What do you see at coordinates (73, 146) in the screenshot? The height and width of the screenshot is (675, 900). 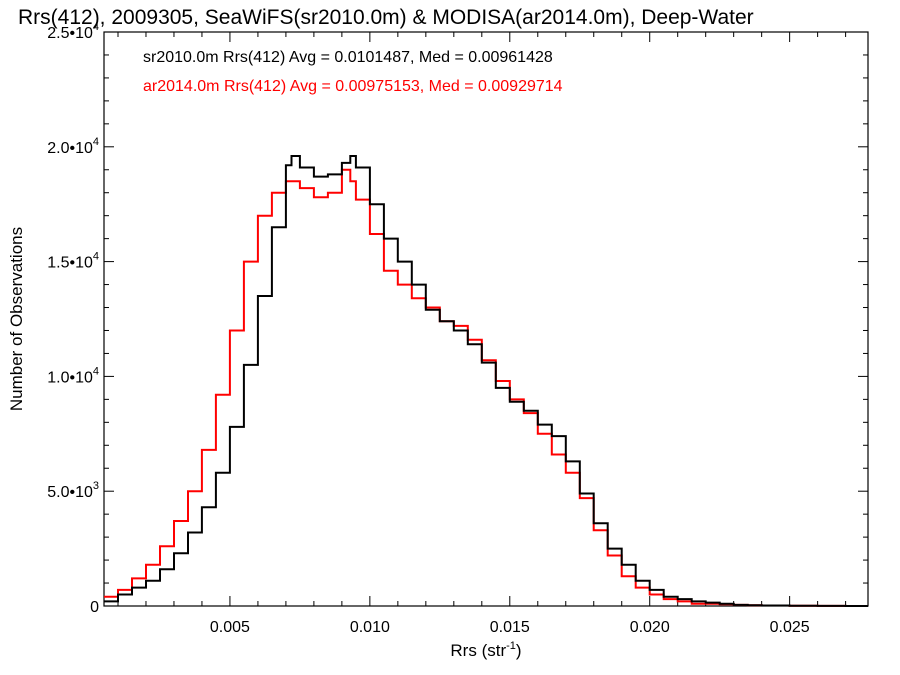 I see `y-tick-label: 2.0•104` at bounding box center [73, 146].